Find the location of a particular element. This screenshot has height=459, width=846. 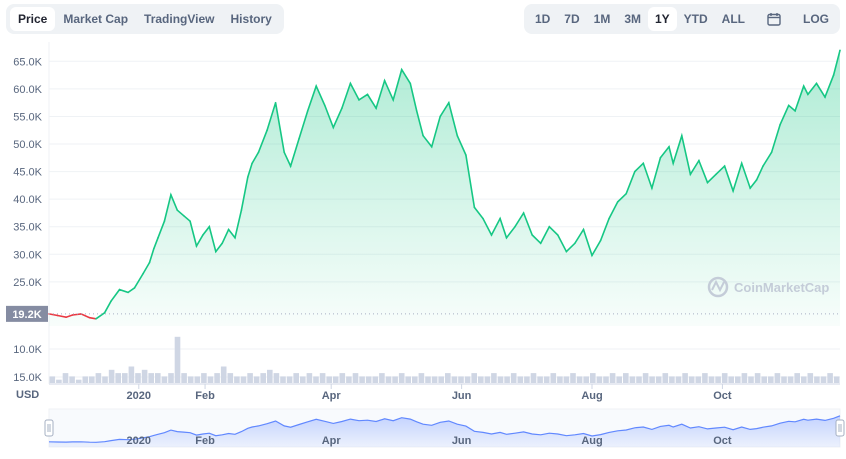

navigator-handle-left is located at coordinates (49, 428).